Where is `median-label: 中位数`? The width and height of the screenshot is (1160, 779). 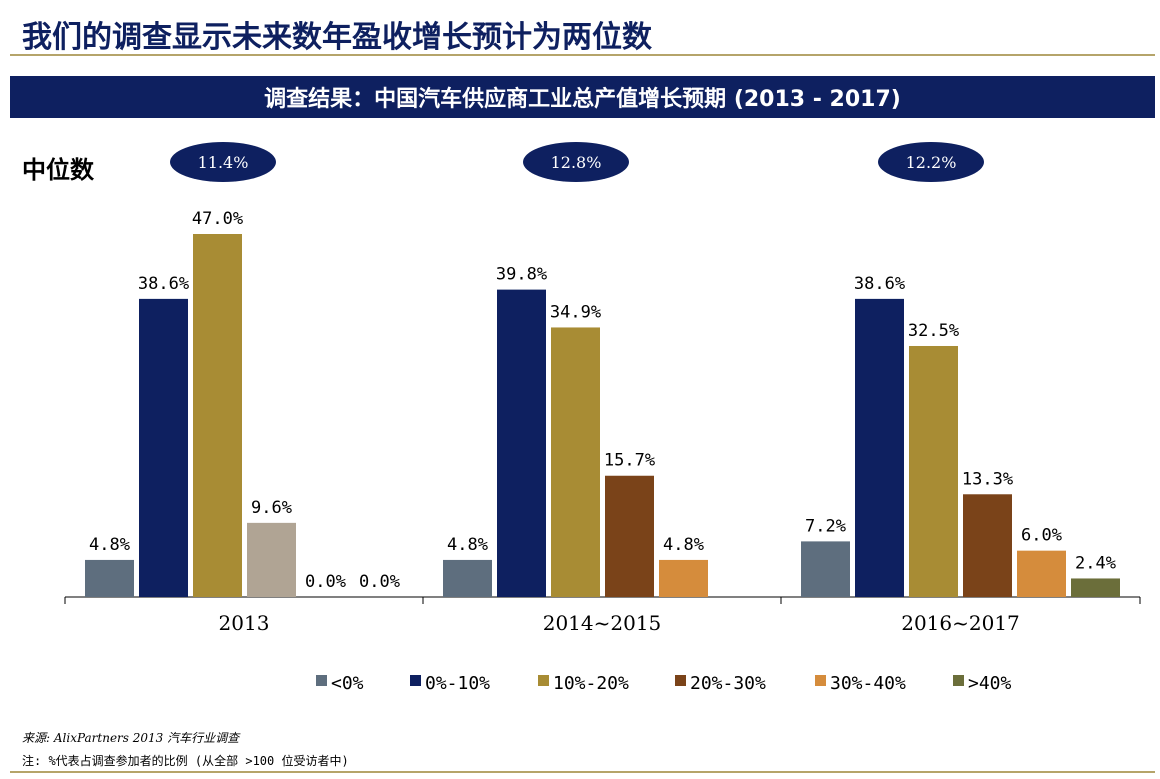
median-label: 中位数 is located at coordinates (58, 170).